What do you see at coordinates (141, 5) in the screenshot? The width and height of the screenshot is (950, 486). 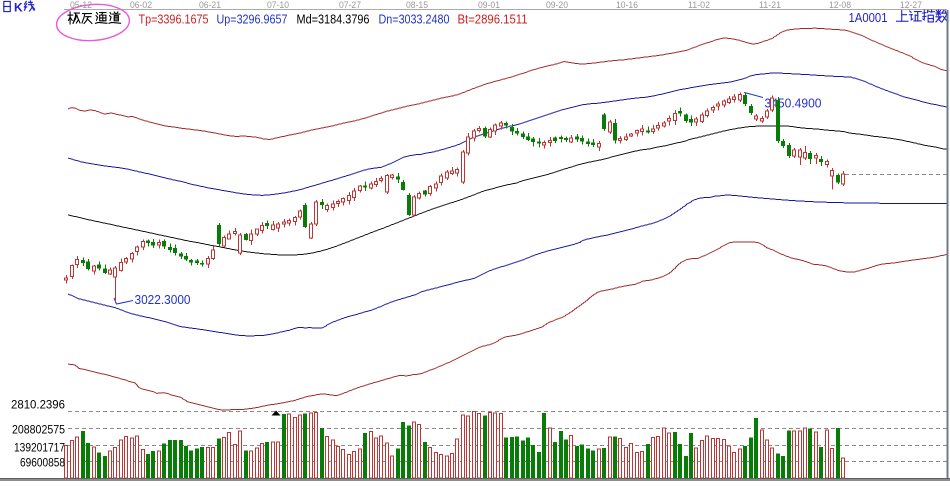 I see `svg-text: 06-02` at bounding box center [141, 5].